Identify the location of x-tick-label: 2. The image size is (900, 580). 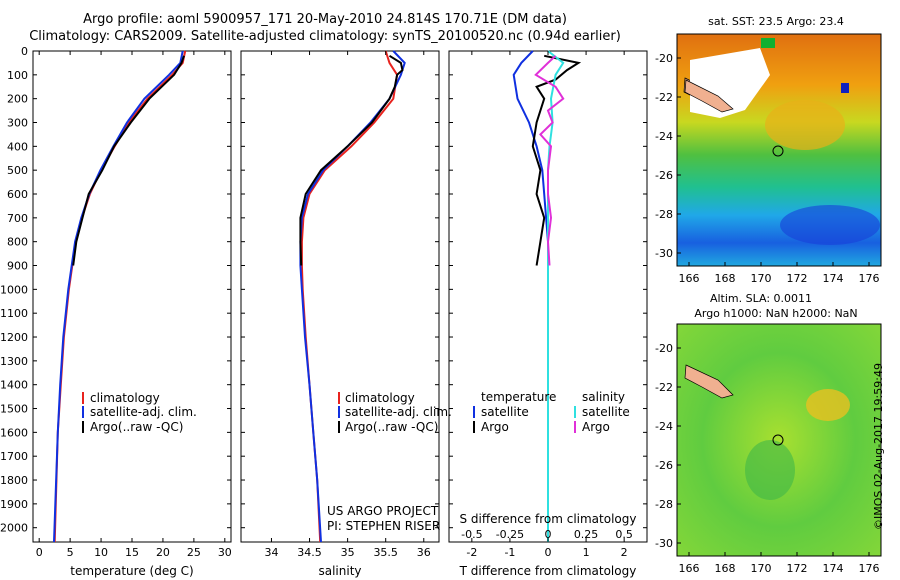
(624, 552).